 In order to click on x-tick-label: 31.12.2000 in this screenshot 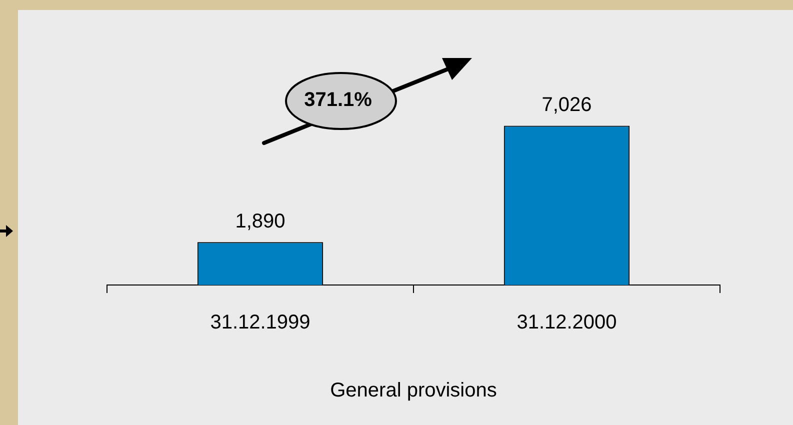, I will do `click(566, 323)`.